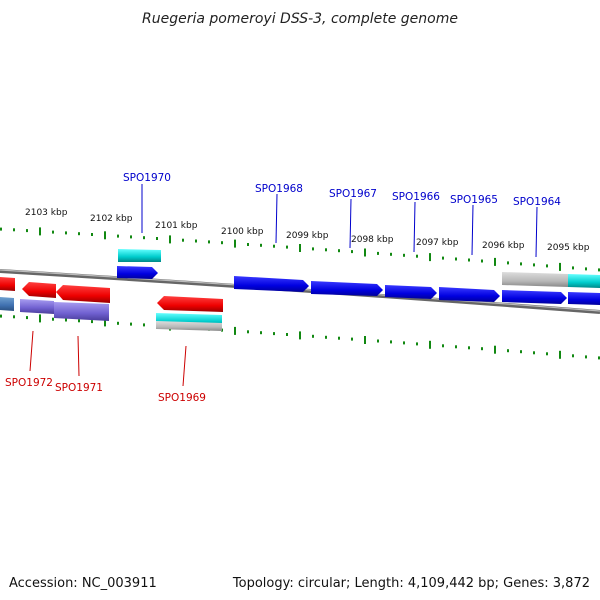  Describe the element at coordinates (472, 230) in the screenshot. I see `leader-line-spo1965` at that location.